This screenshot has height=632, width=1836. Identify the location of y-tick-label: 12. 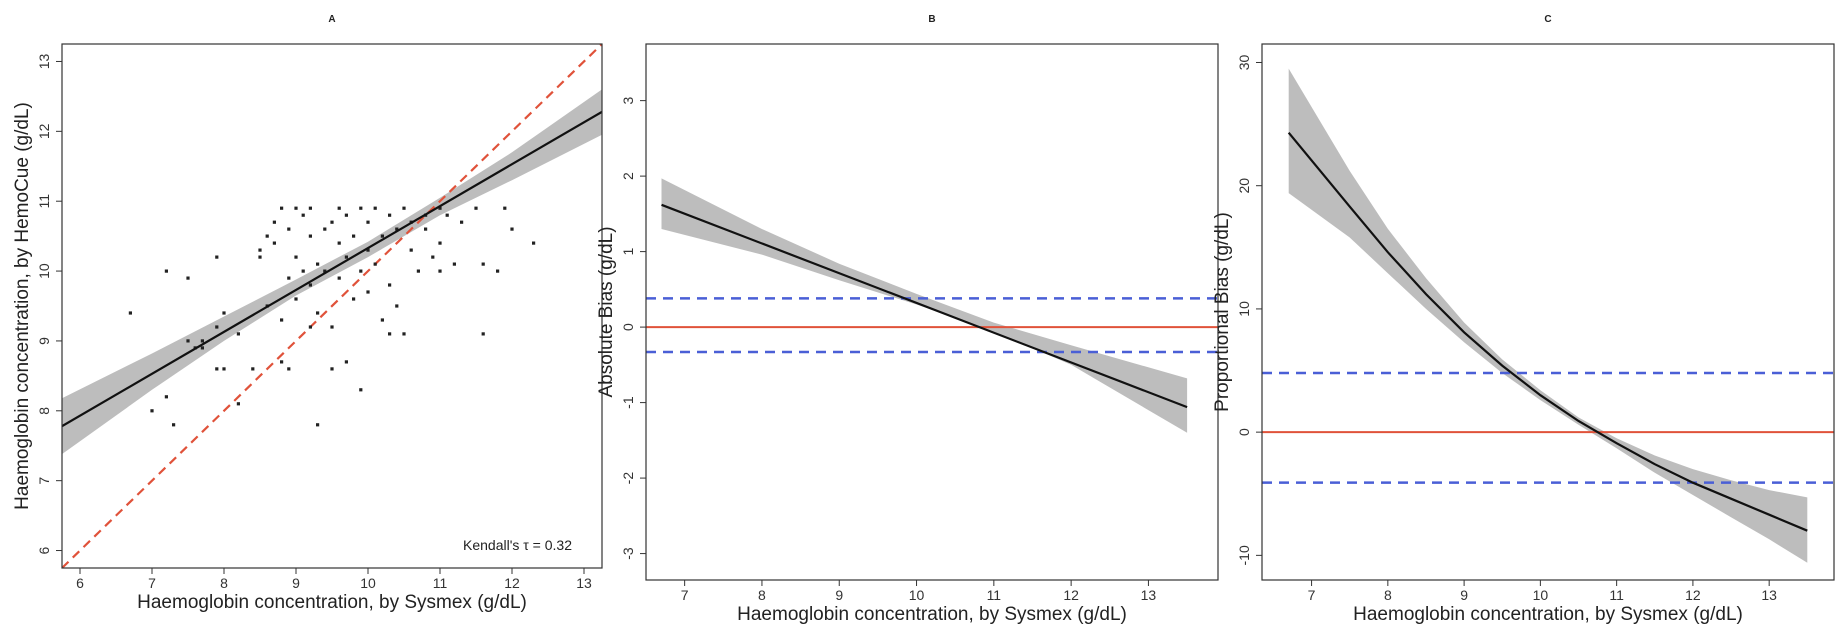
(44, 131).